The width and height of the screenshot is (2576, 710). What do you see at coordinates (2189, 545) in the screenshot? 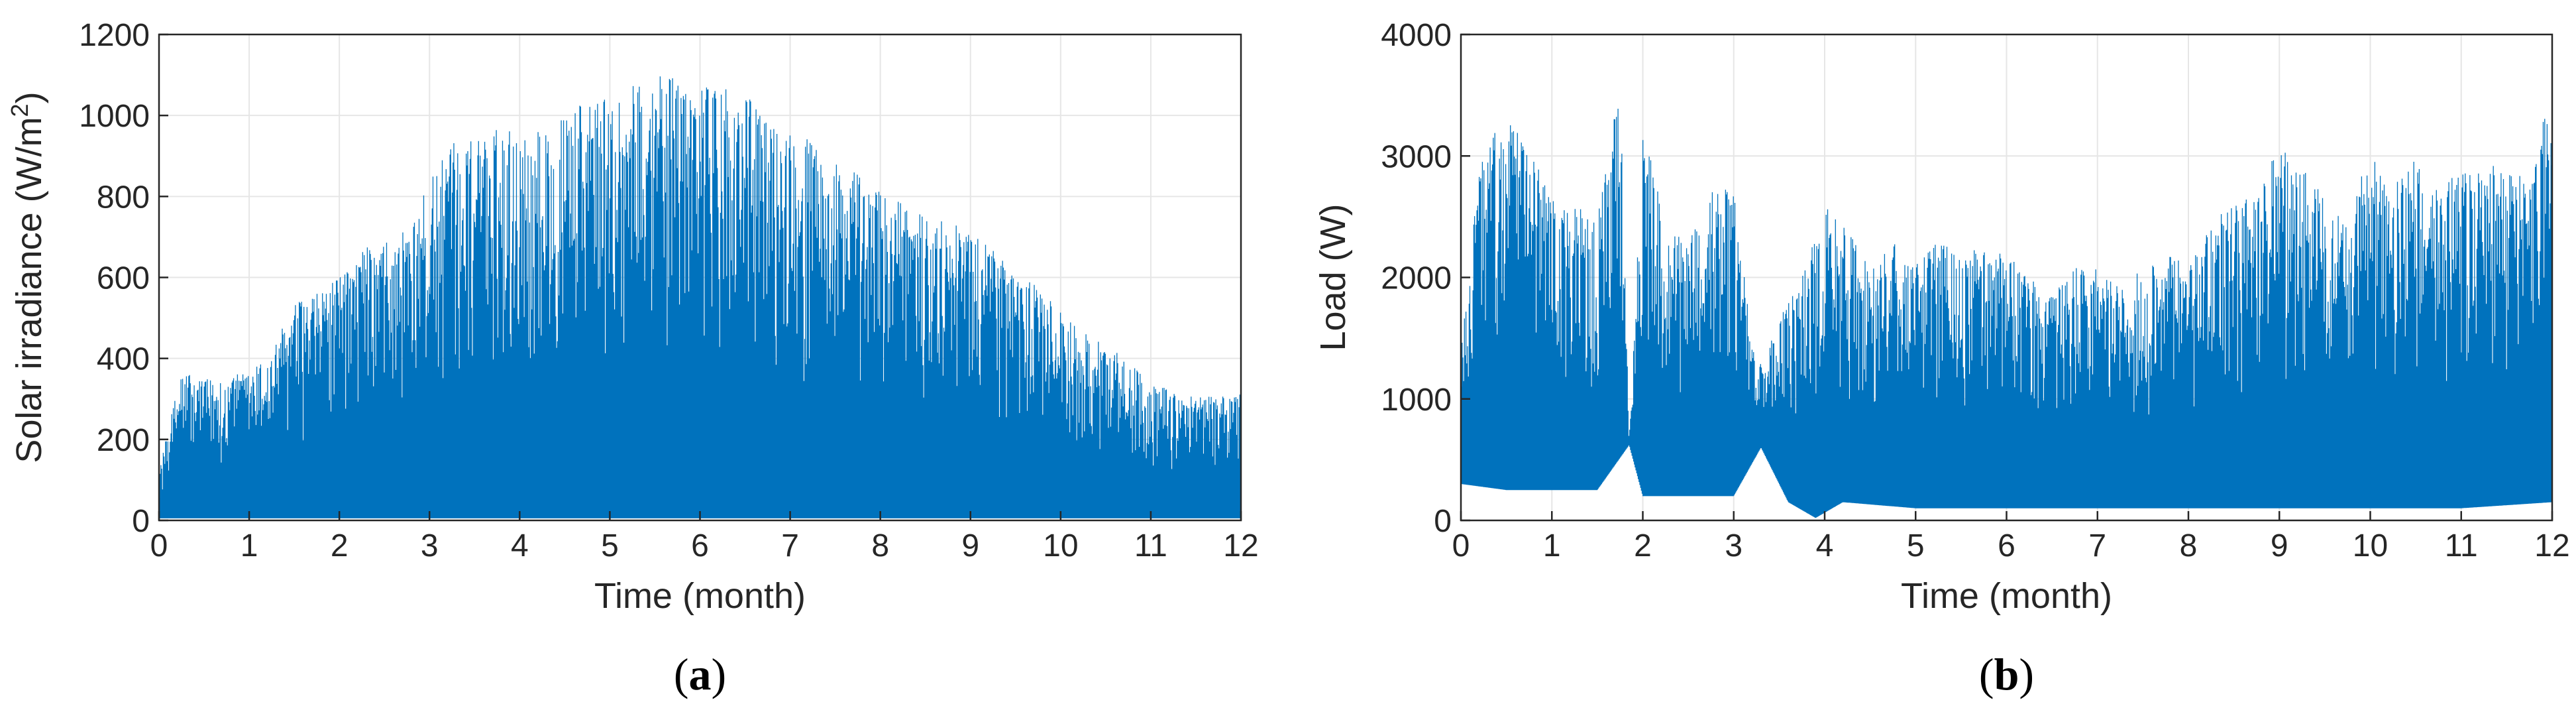
I see `chart-b-x-tick-label: 8` at bounding box center [2189, 545].